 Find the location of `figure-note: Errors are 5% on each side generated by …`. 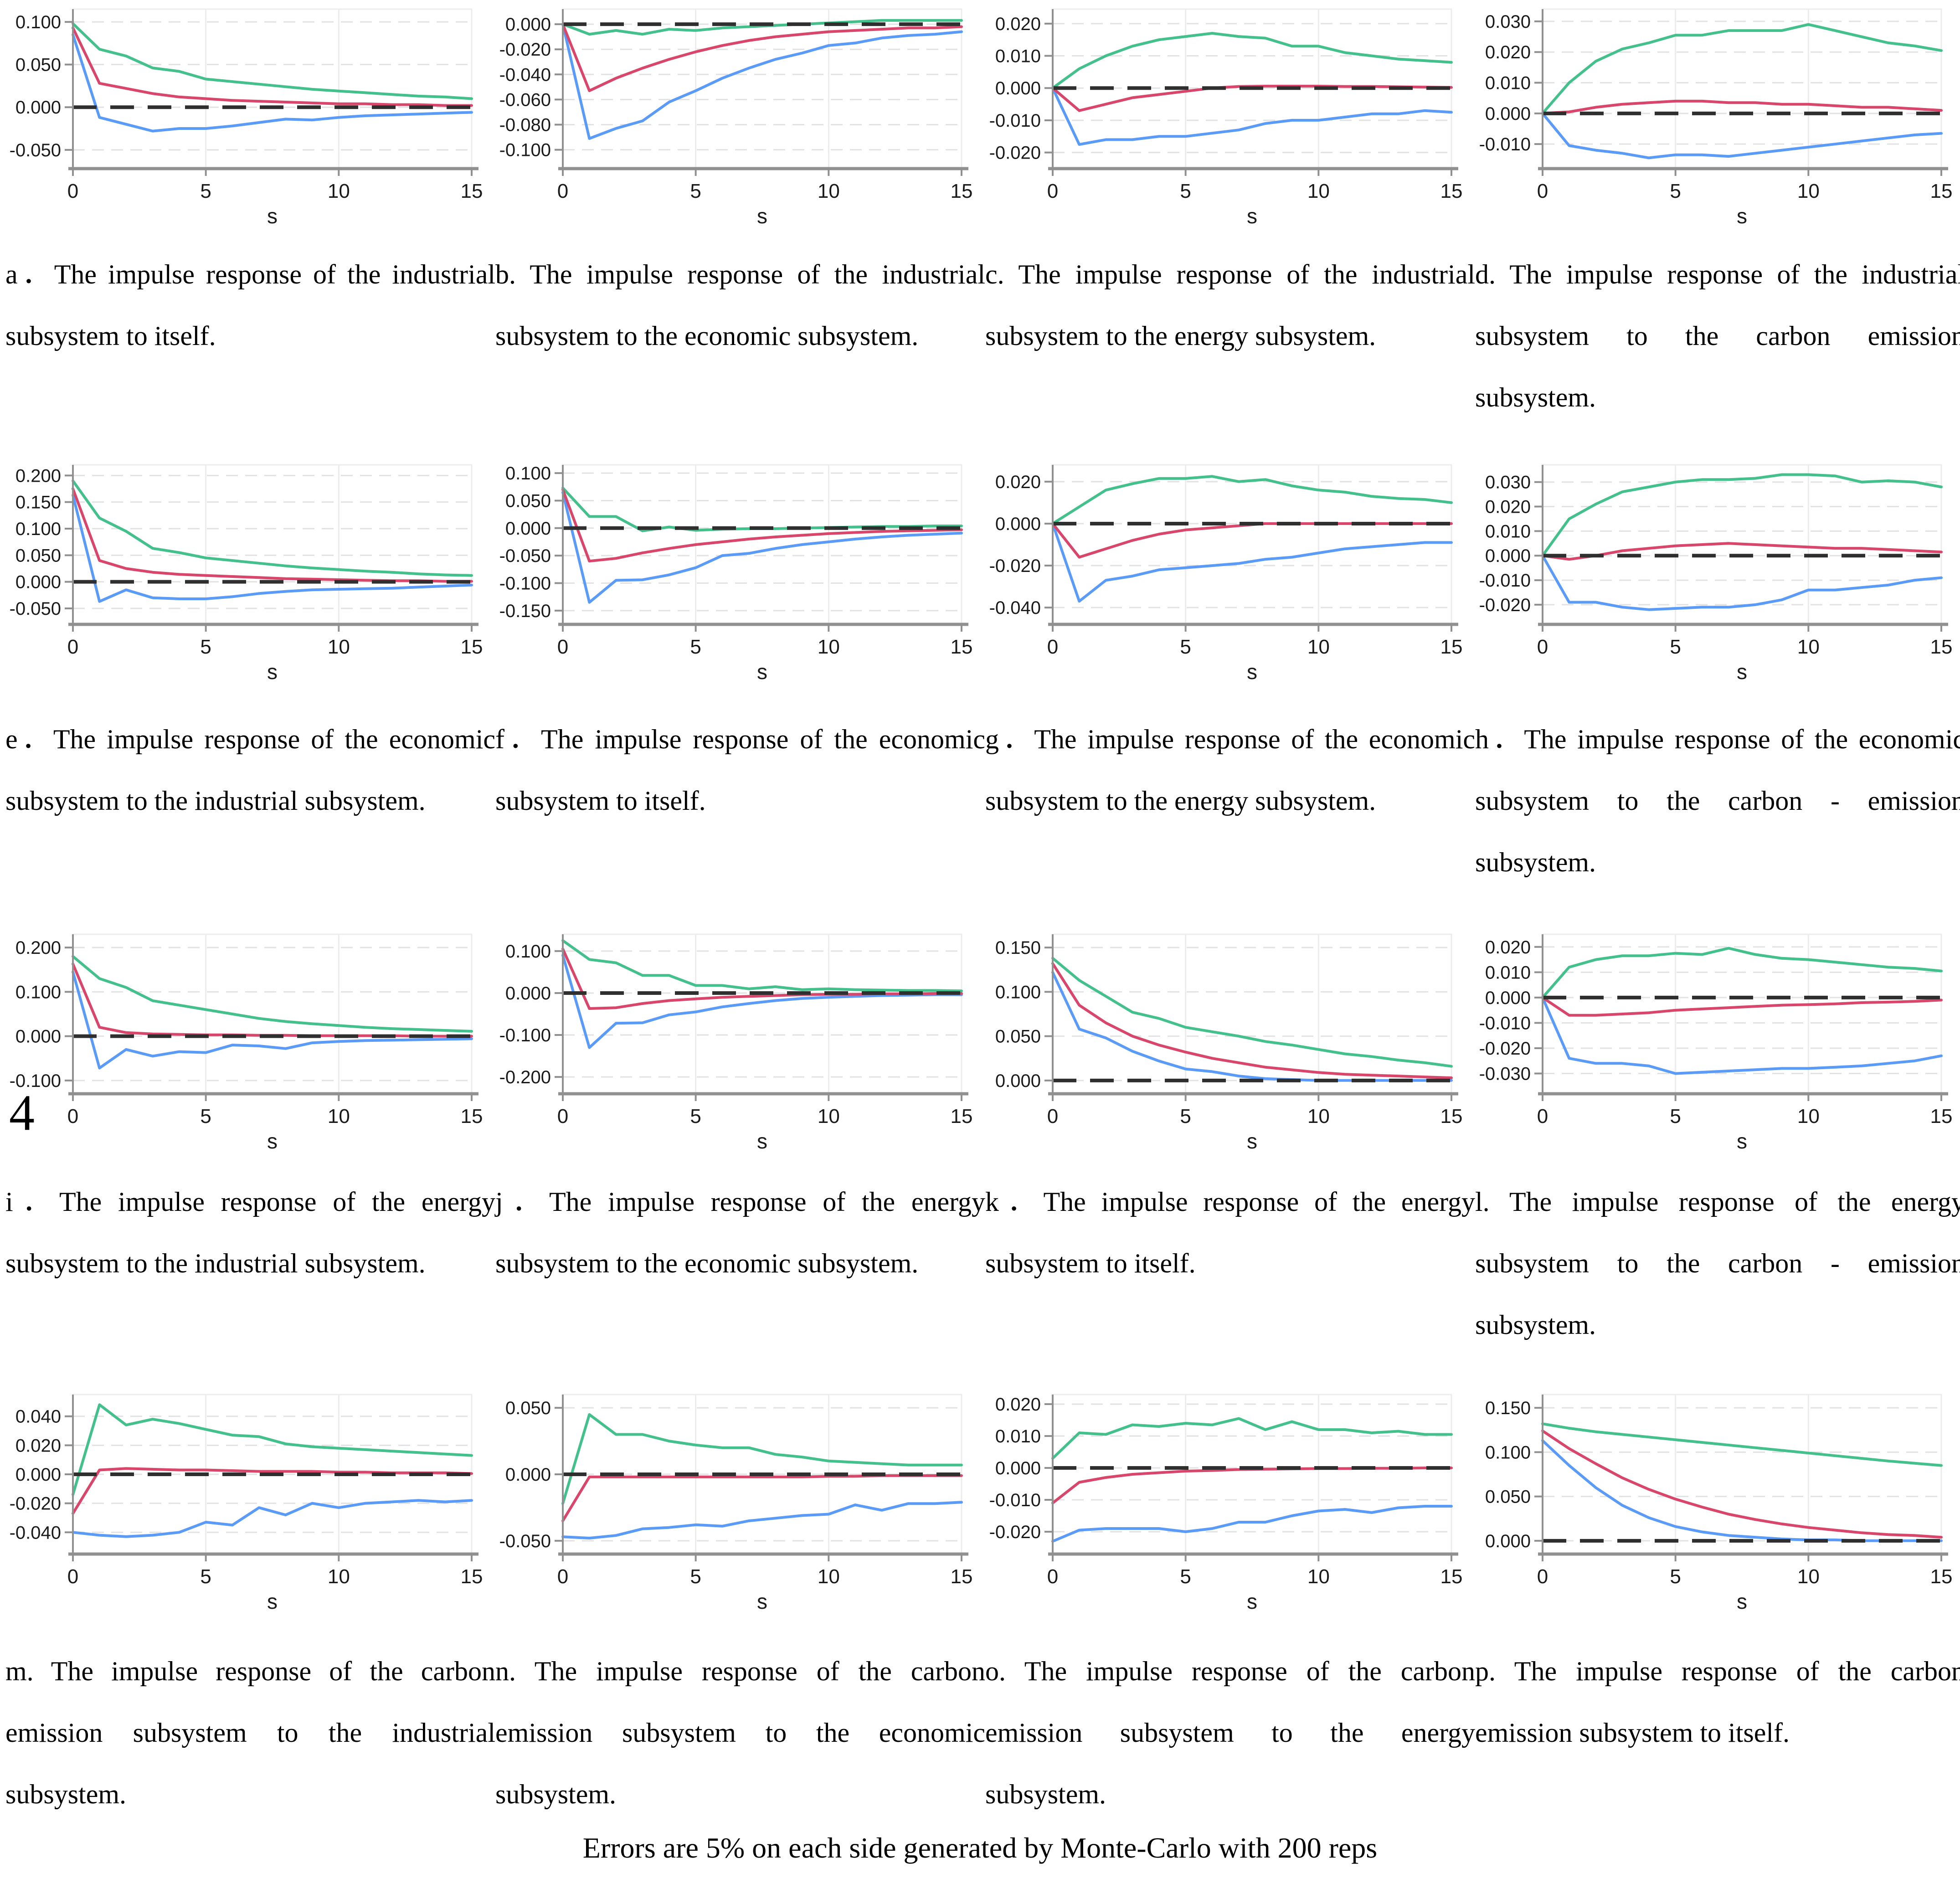

figure-note: Errors are 5% on each side generated by … is located at coordinates (980, 1848).